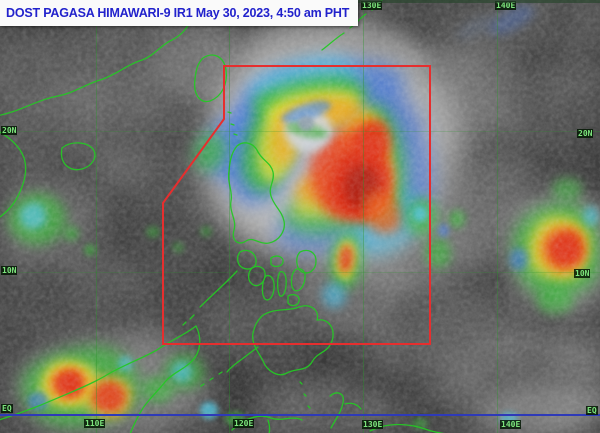 The height and width of the screenshot is (433, 600). What do you see at coordinates (256, 193) in the screenshot?
I see `island-luzon` at bounding box center [256, 193].